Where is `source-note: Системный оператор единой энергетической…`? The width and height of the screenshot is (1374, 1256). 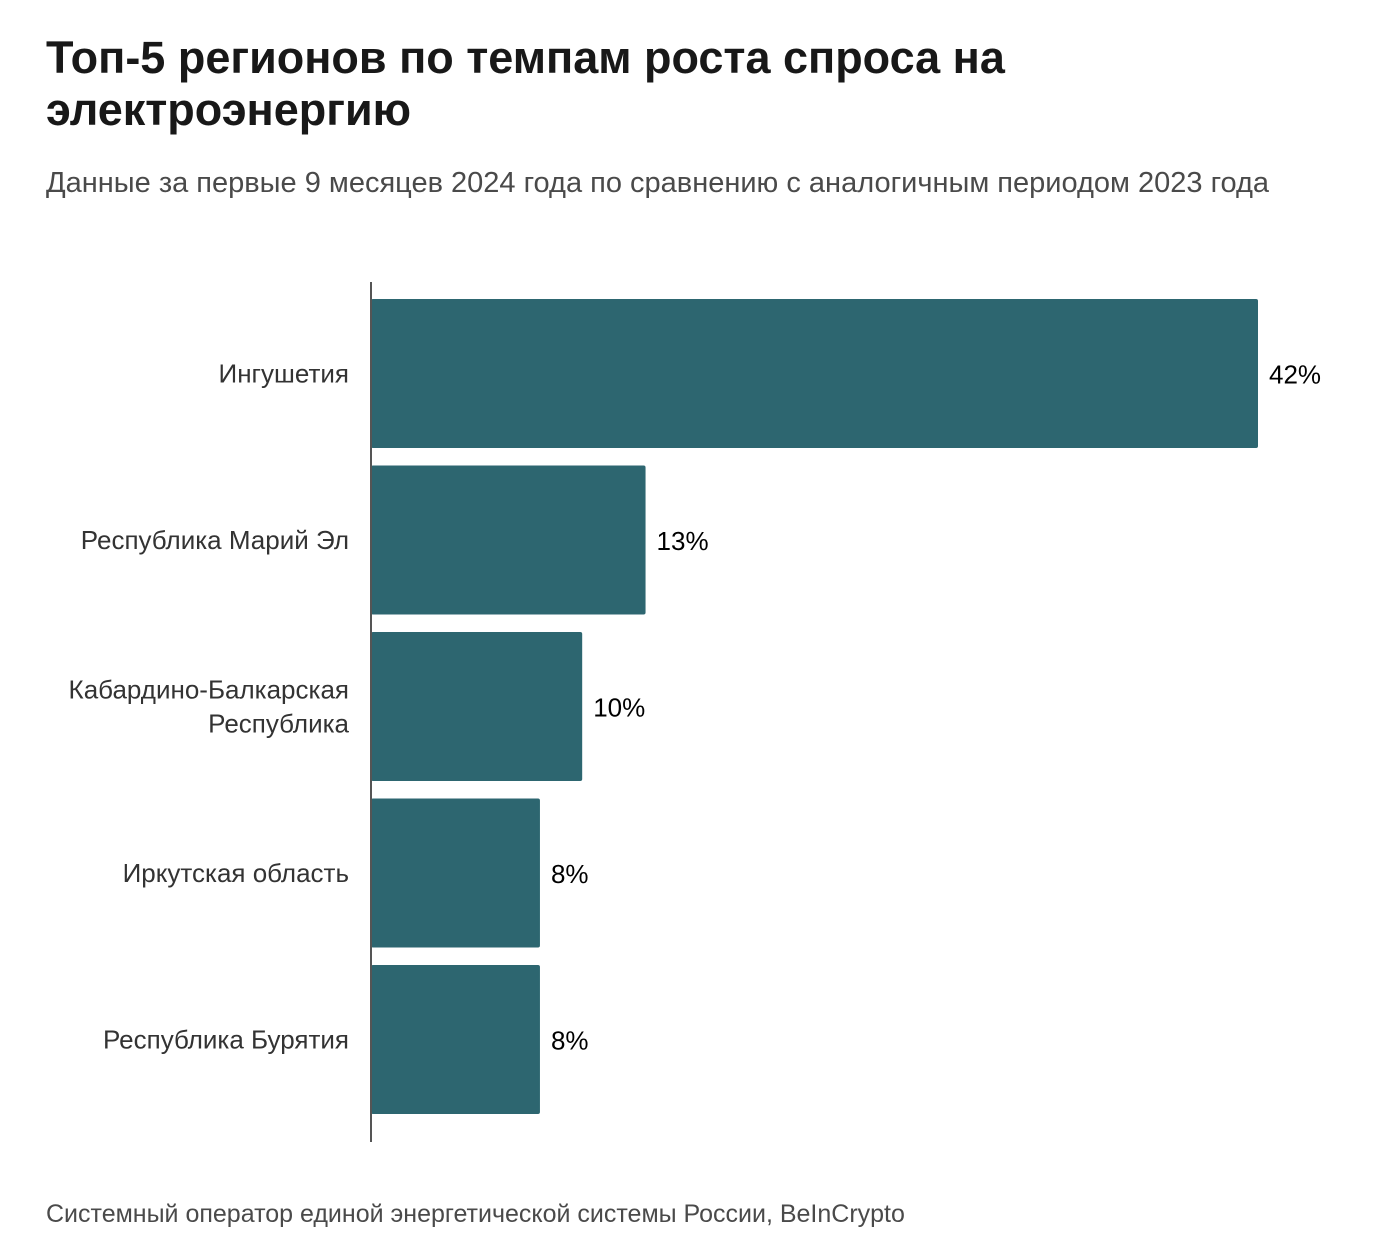 source-note: Системный оператор единой энергетической… is located at coordinates (475, 1214).